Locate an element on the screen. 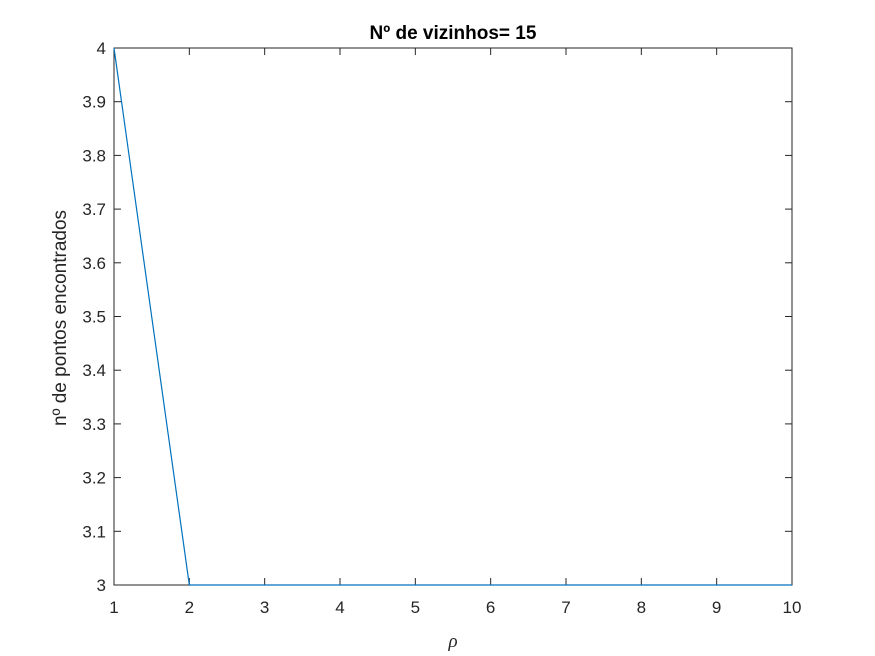 This screenshot has height=656, width=875. y-tick-label: 3.2 is located at coordinates (94, 478).